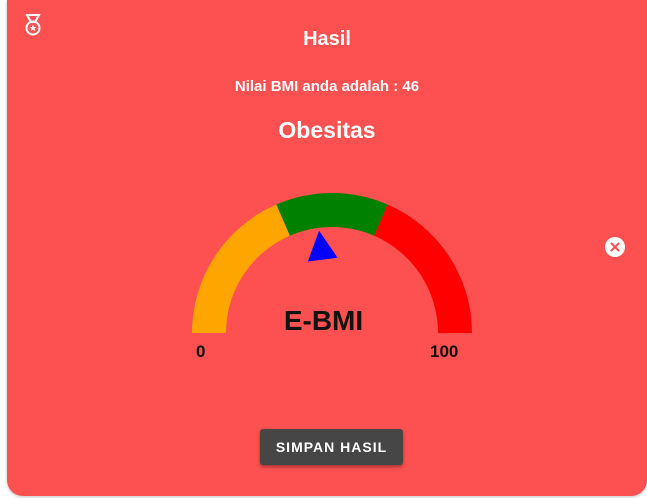 The width and height of the screenshot is (647, 498). I want to click on dialog-title: Hasil, so click(327, 39).